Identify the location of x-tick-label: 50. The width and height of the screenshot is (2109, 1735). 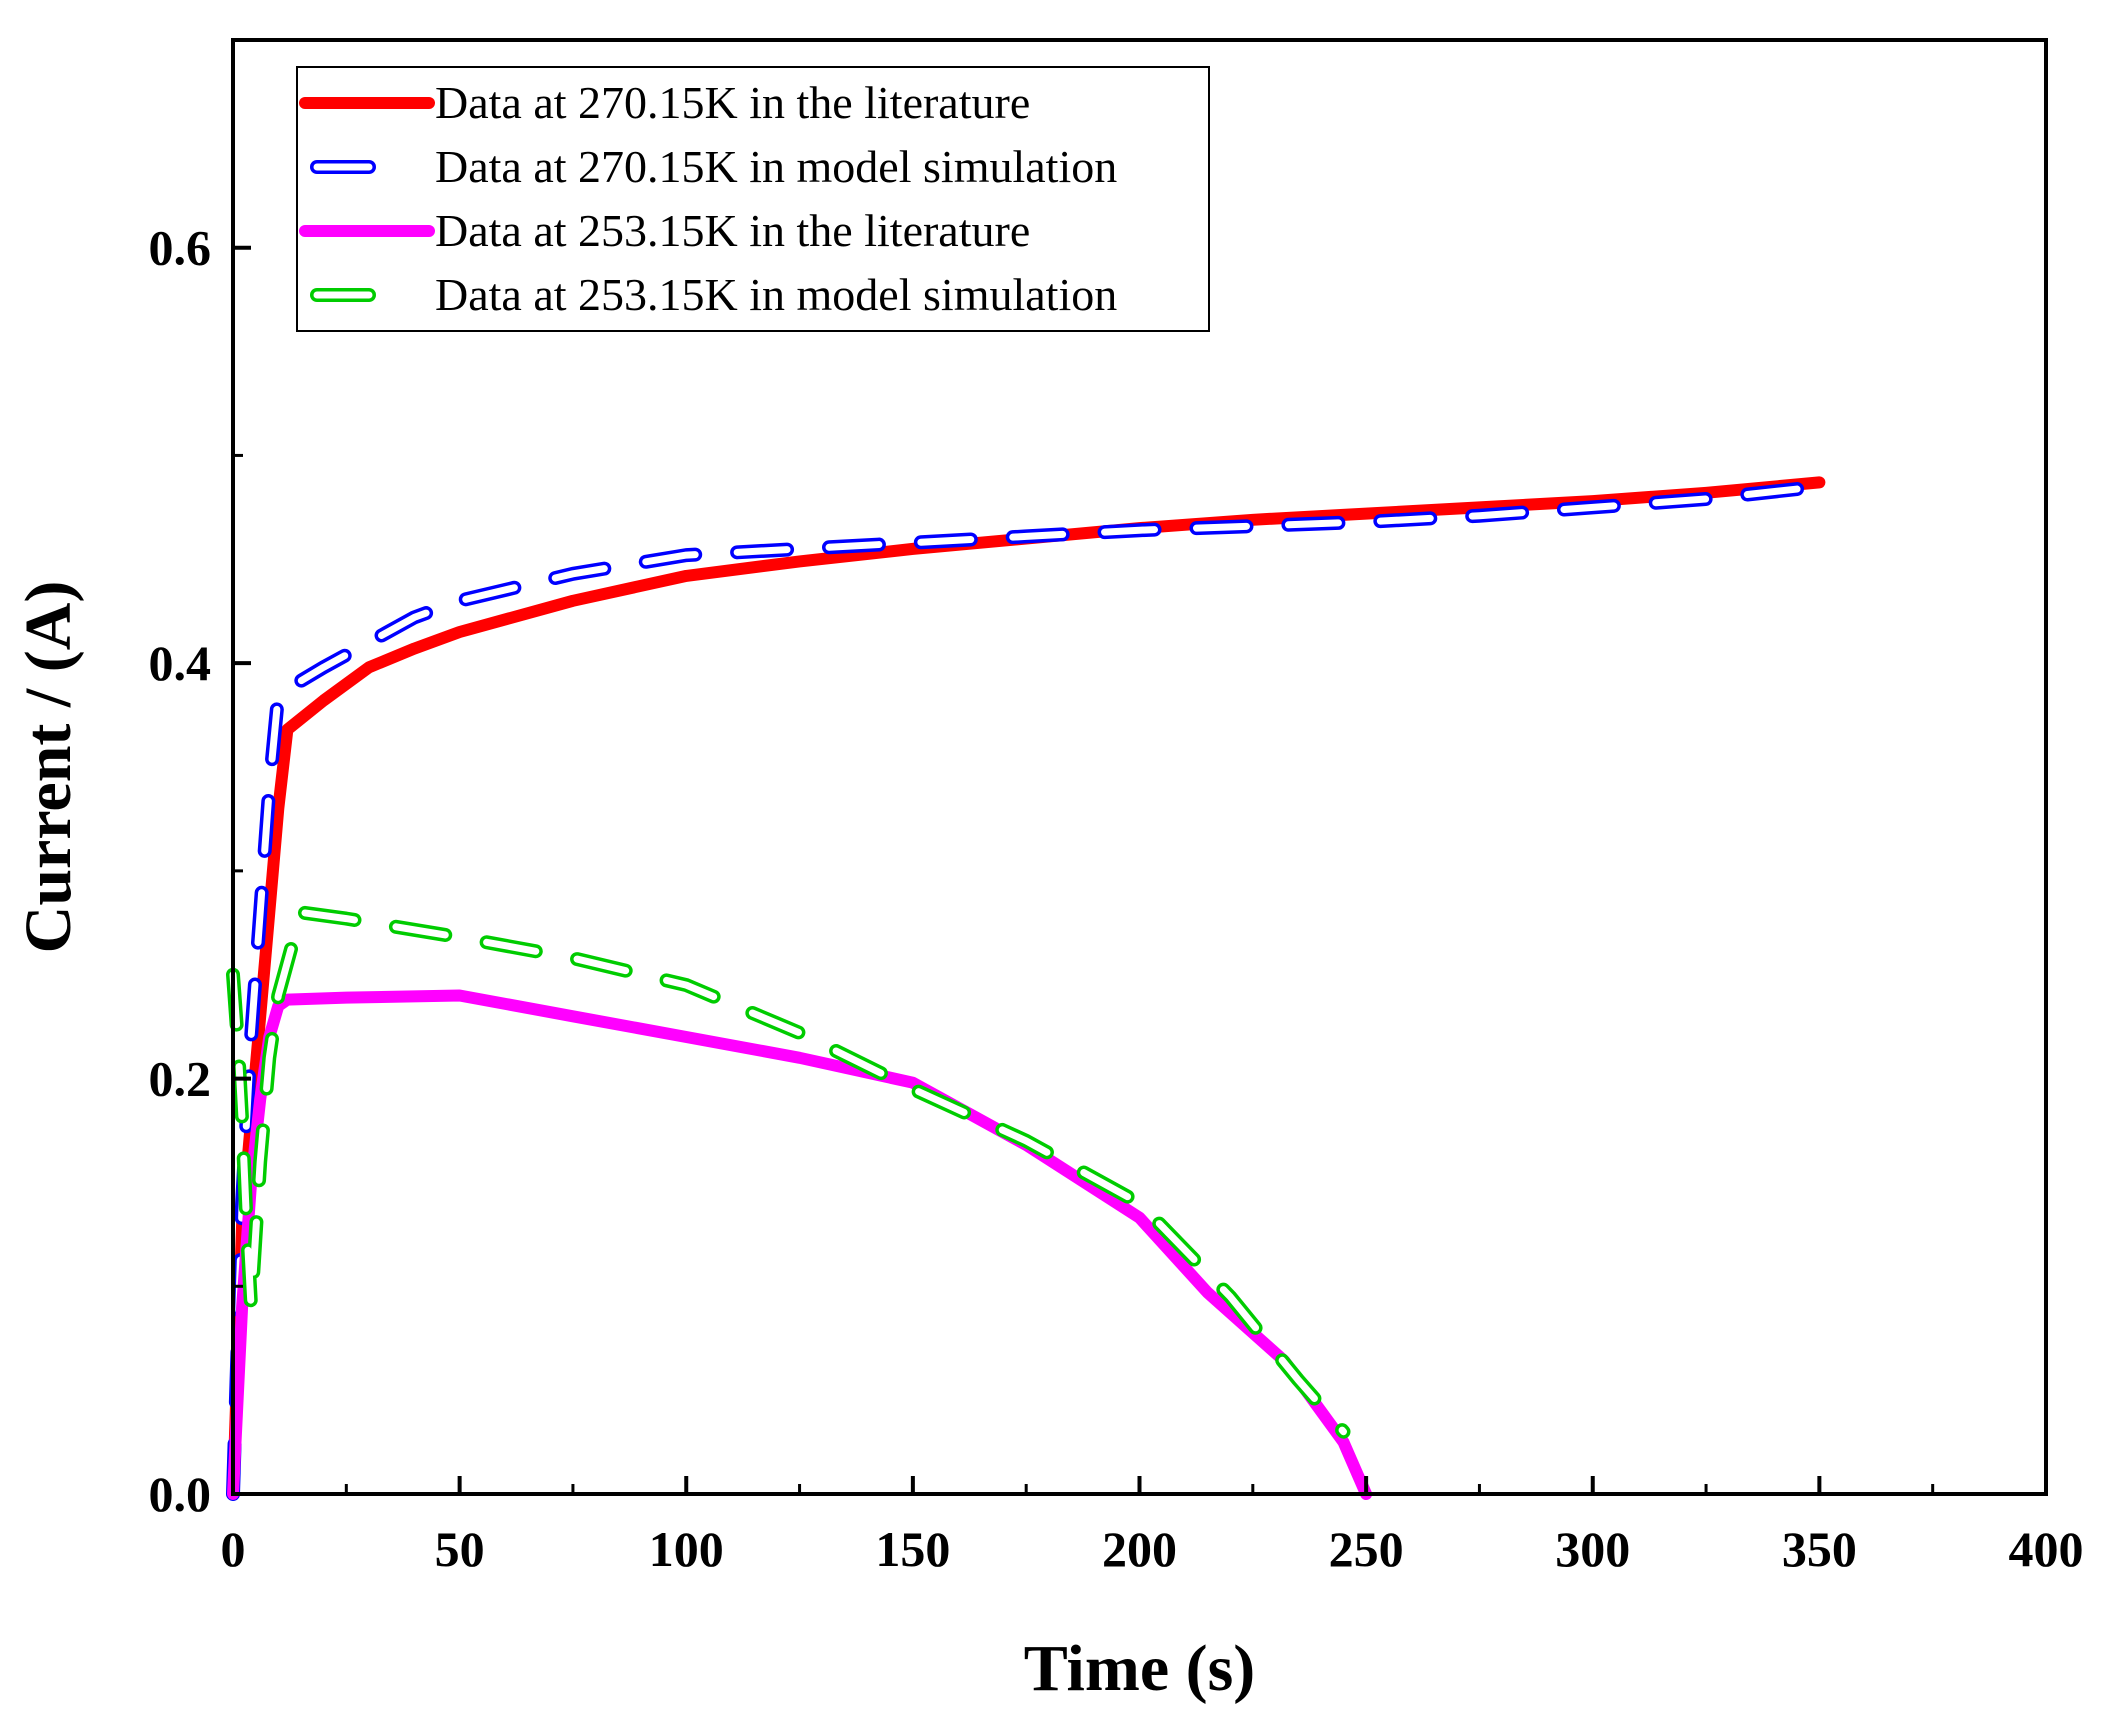
(460, 1549).